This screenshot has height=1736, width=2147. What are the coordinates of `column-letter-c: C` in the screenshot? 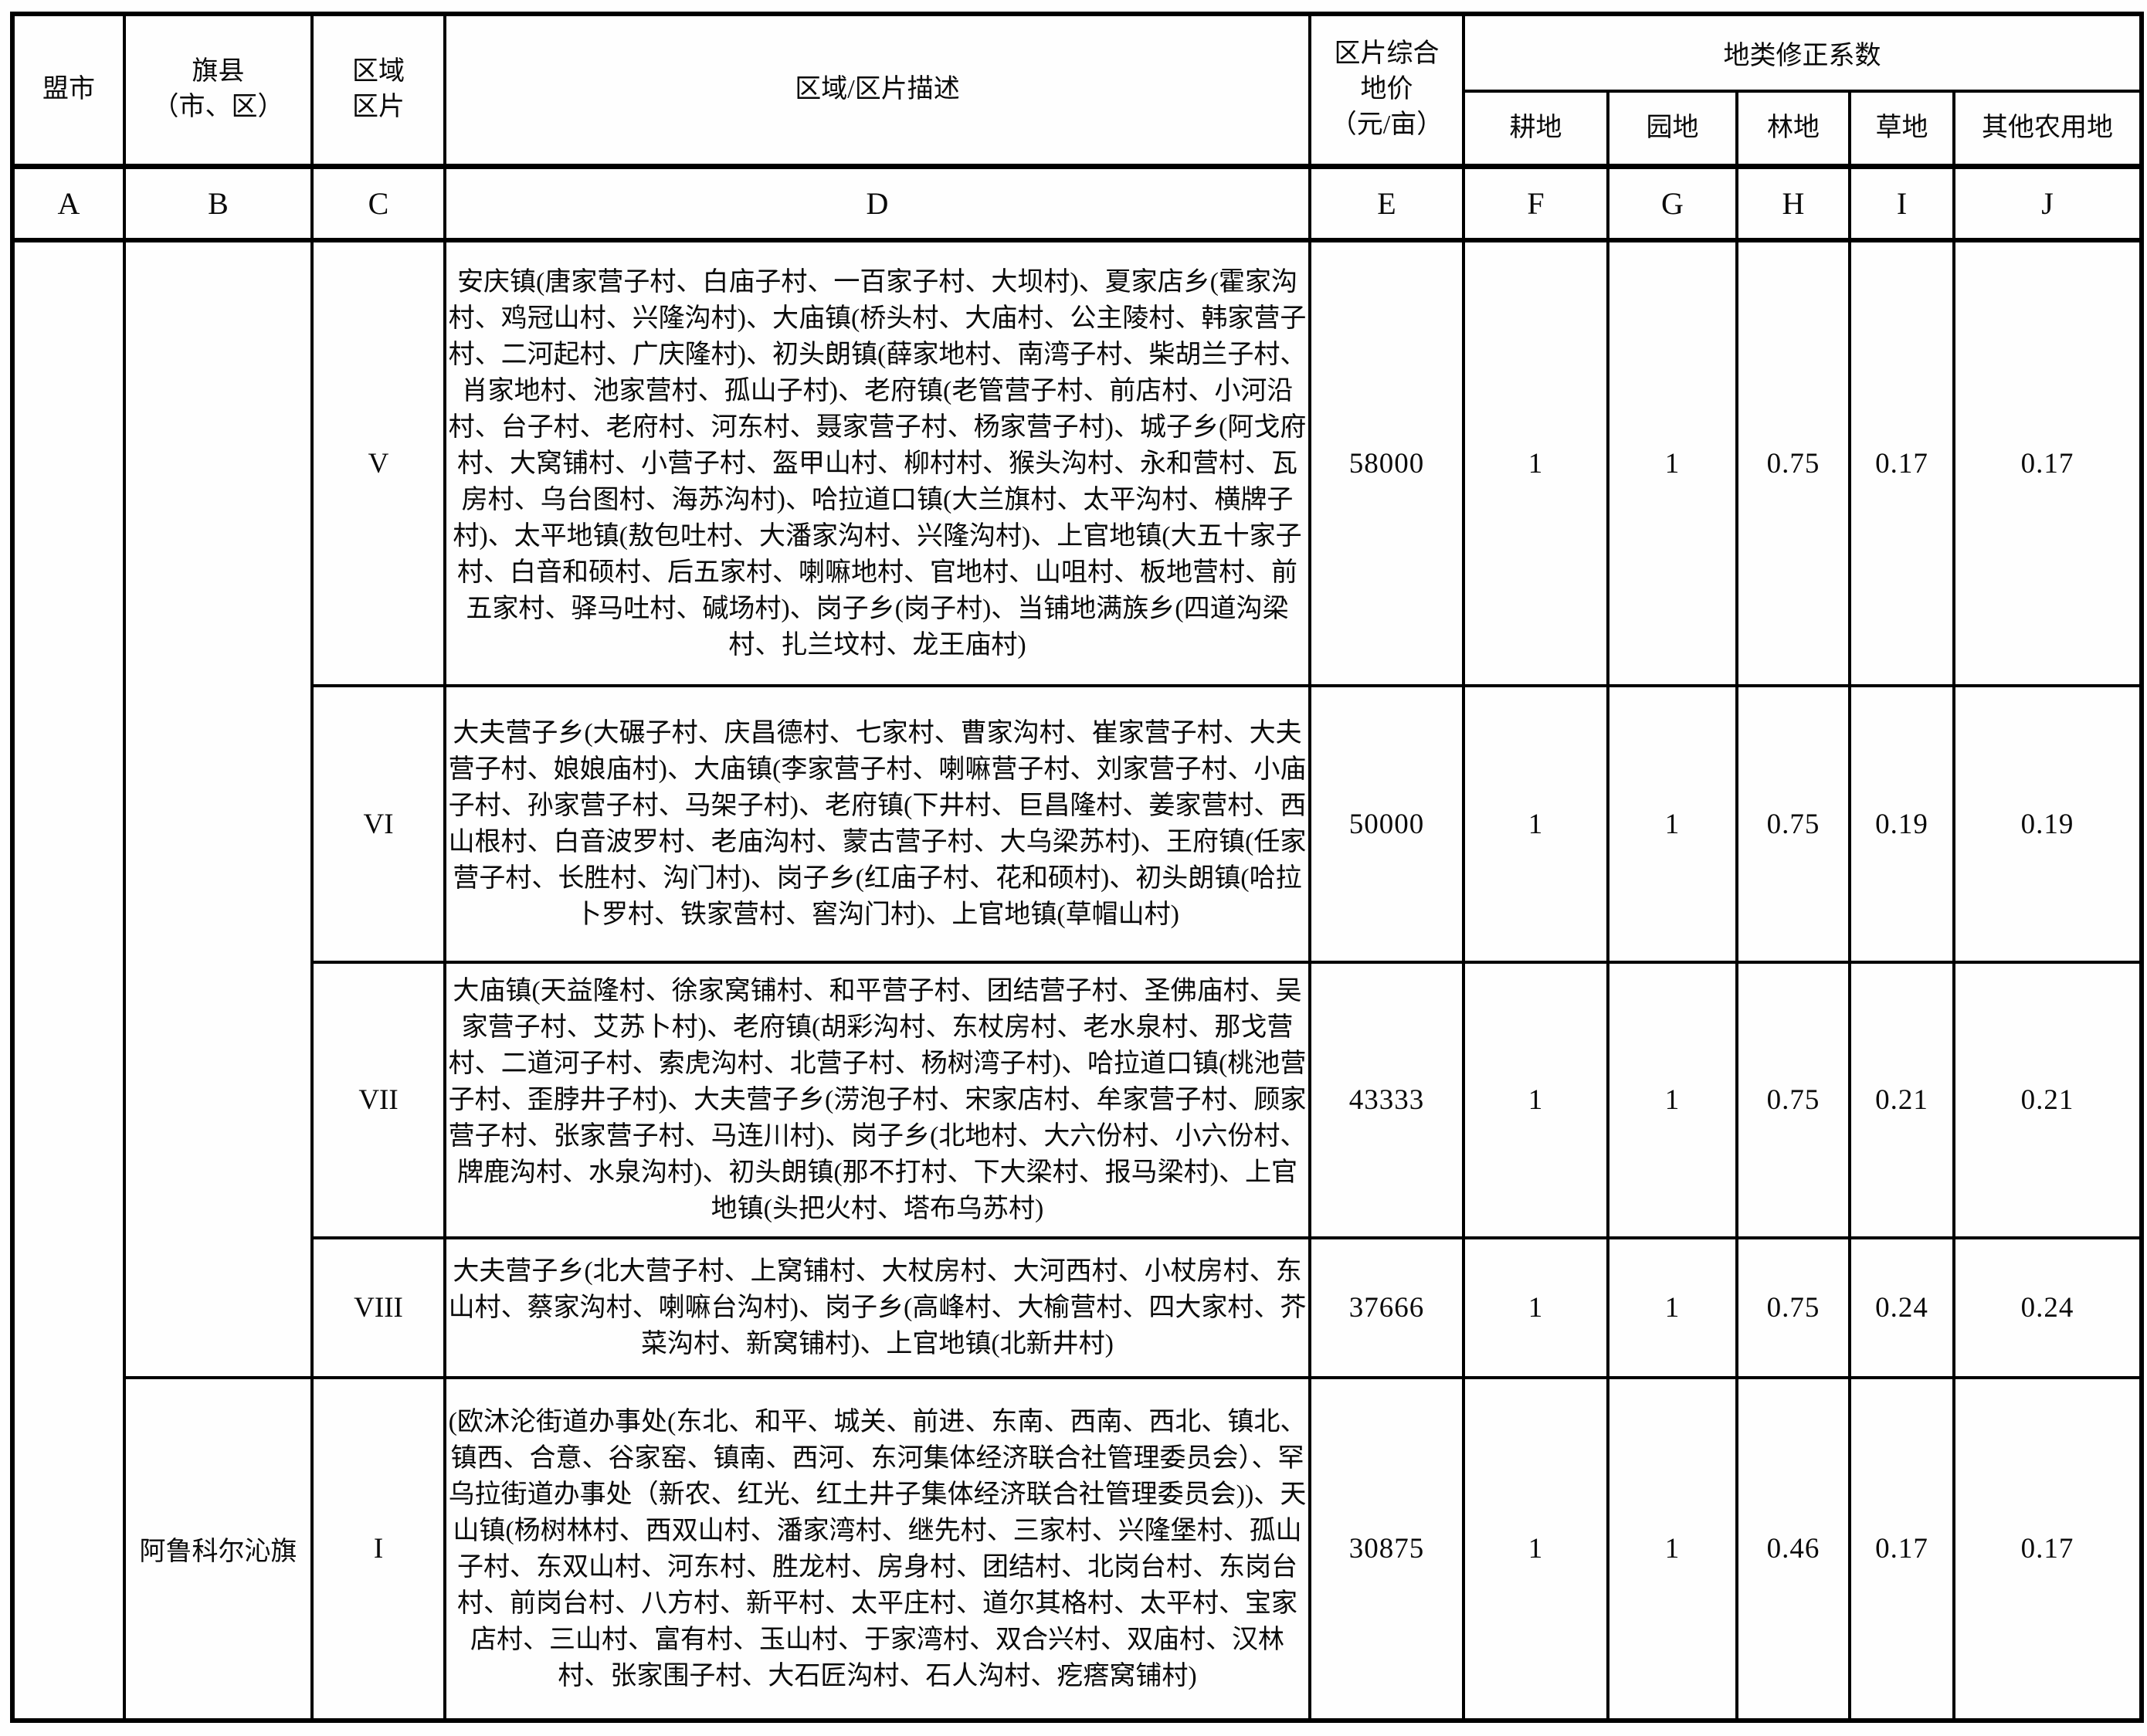 It's located at (378, 202).